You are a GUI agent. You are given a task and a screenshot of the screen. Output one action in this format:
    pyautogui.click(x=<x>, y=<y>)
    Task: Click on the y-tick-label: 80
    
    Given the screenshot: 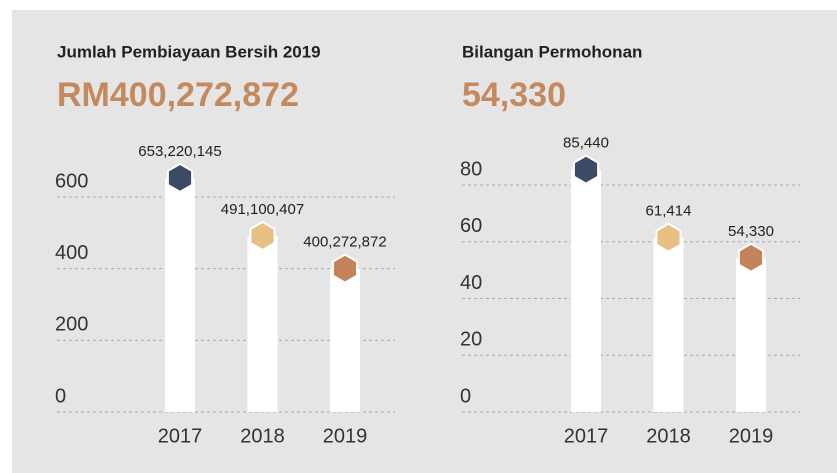 What is the action you would take?
    pyautogui.click(x=471, y=169)
    